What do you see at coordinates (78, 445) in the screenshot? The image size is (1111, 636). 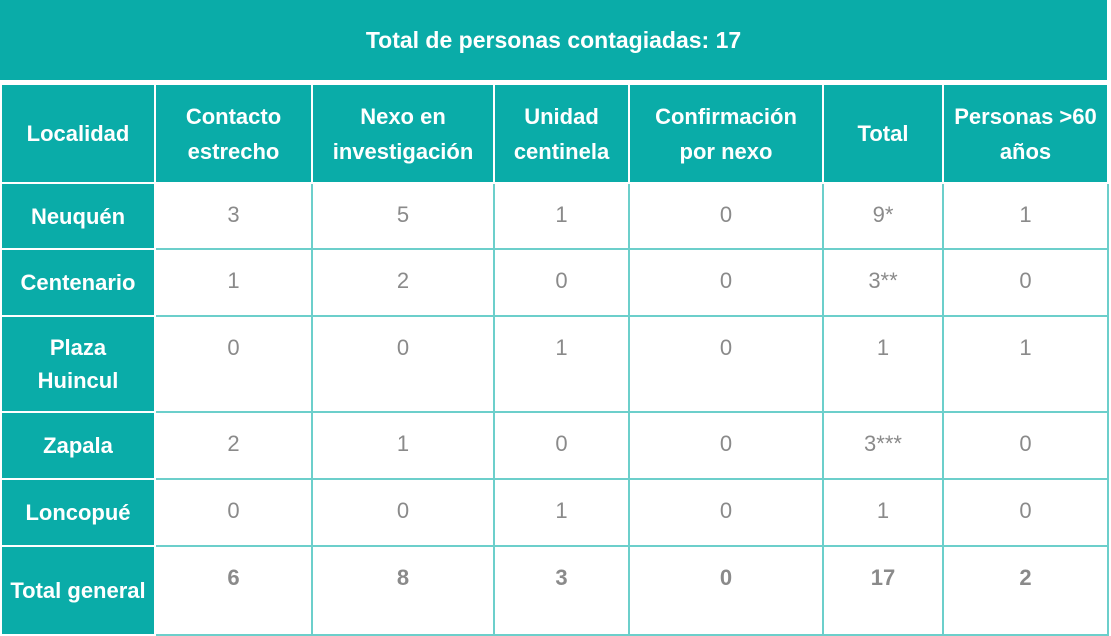 I see `row-header: Zapala` at bounding box center [78, 445].